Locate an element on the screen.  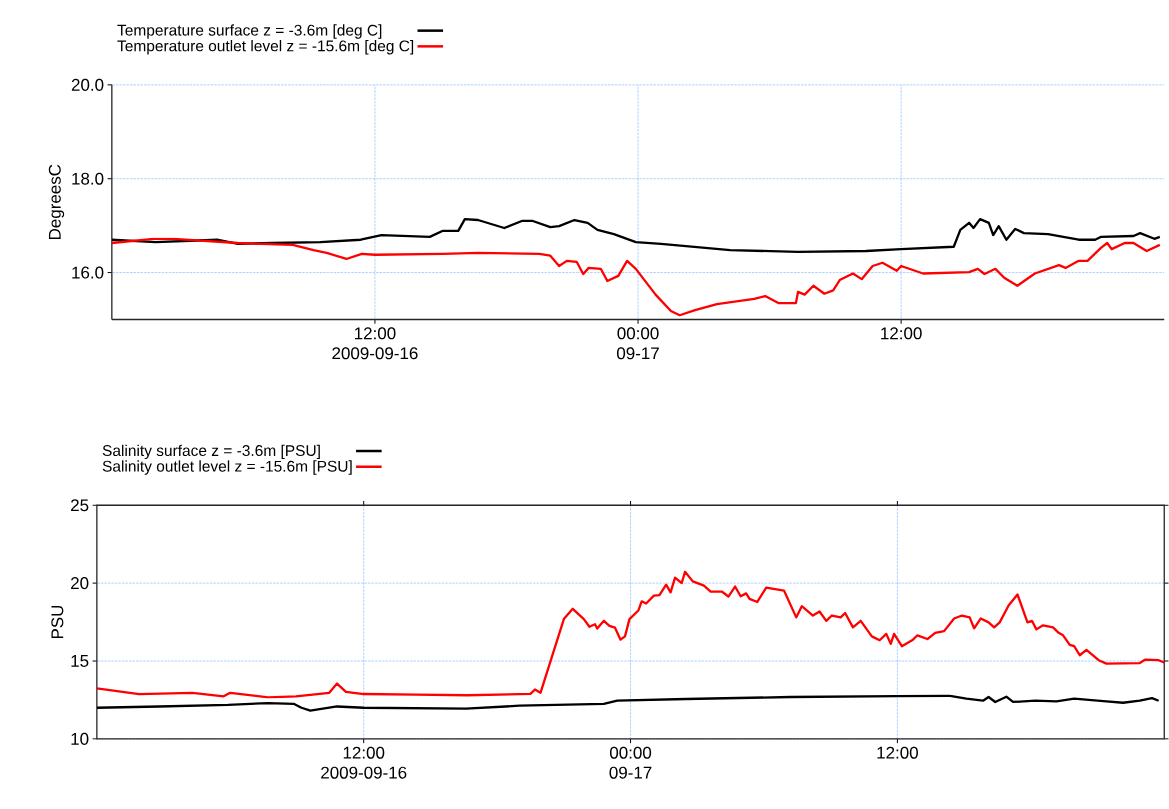
y-tick-label: 25 is located at coordinates (80, 505).